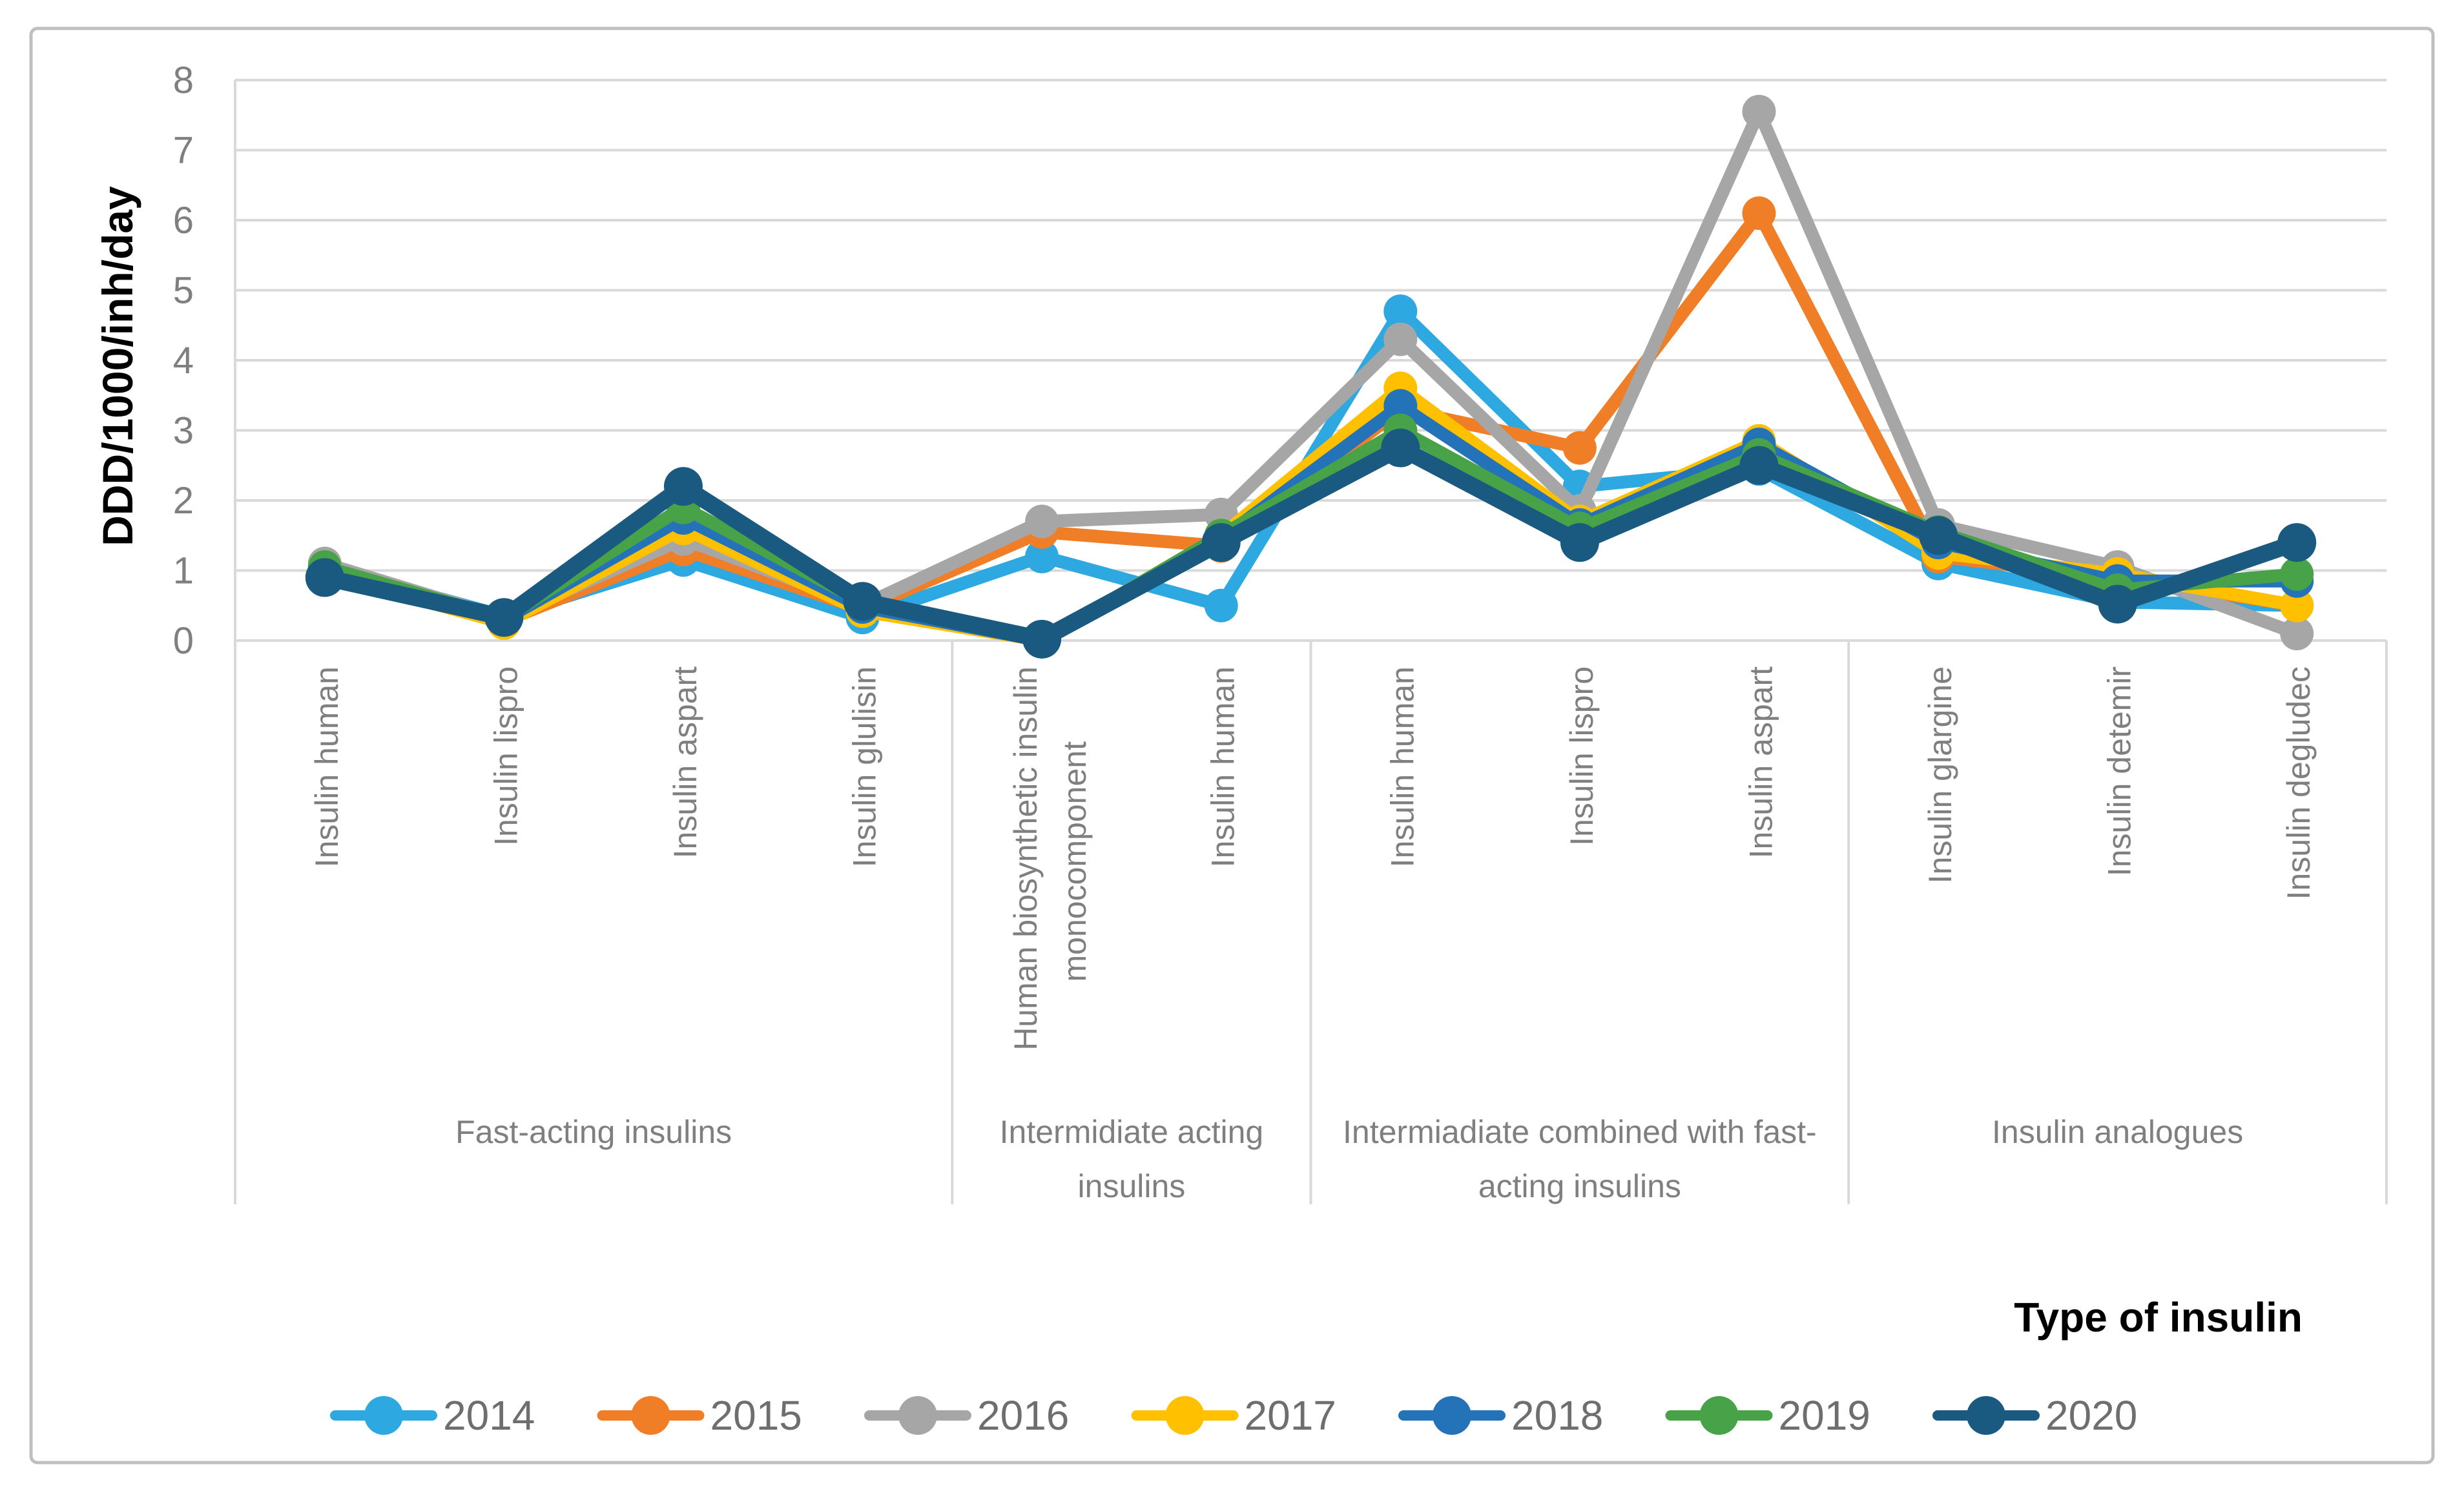  I want to click on legend-label: 2015, so click(756, 1415).